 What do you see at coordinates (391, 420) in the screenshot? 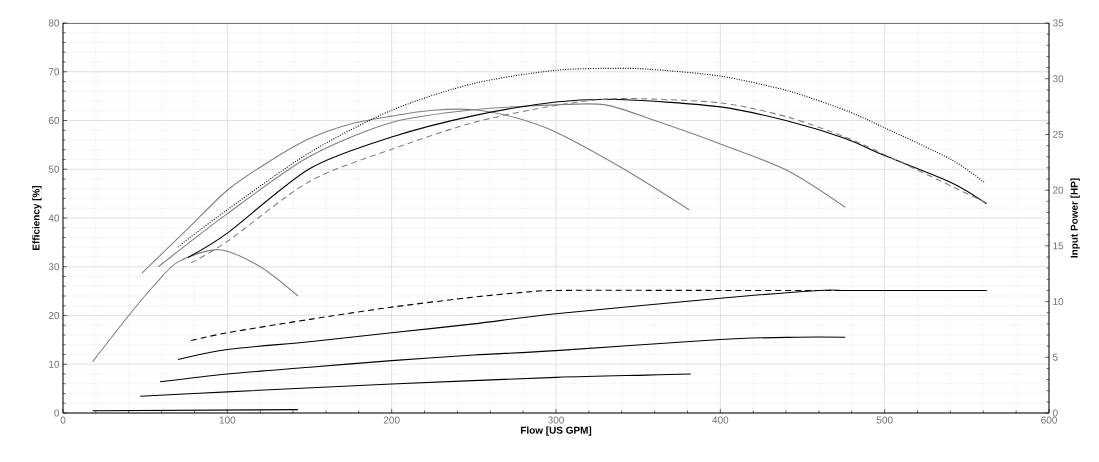
I see `x-tick-label: 200` at bounding box center [391, 420].